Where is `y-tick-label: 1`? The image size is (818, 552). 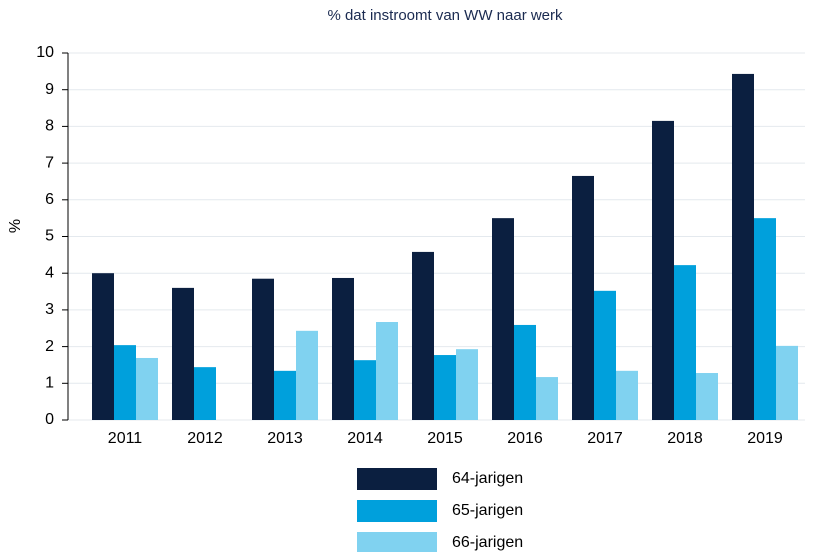 y-tick-label: 1 is located at coordinates (49, 383).